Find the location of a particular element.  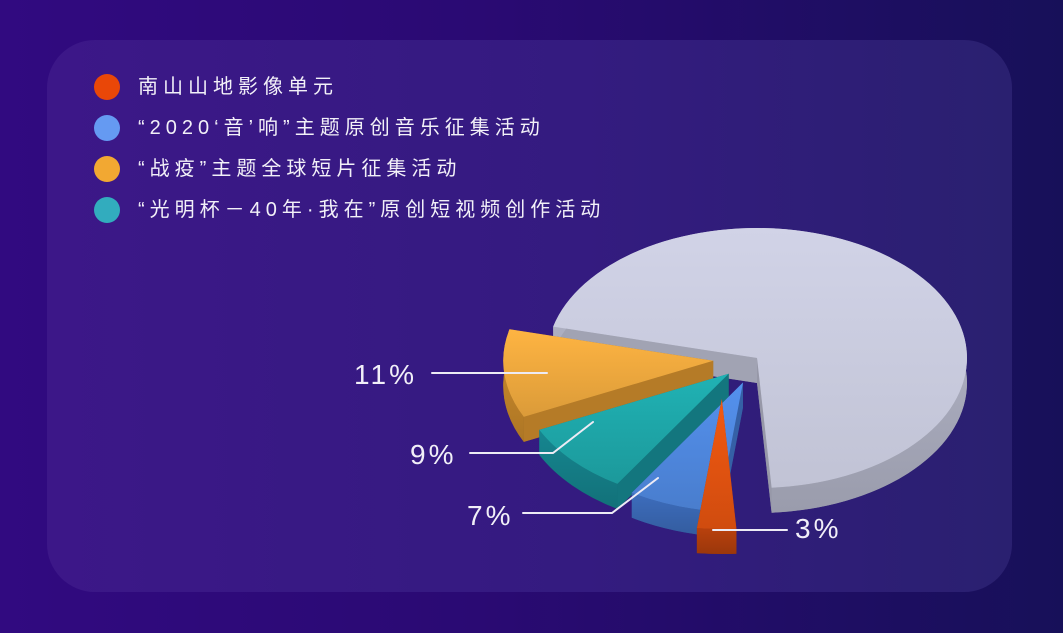

legend-item: “战疫”主题全球短片征集活动 is located at coordinates (349, 169).